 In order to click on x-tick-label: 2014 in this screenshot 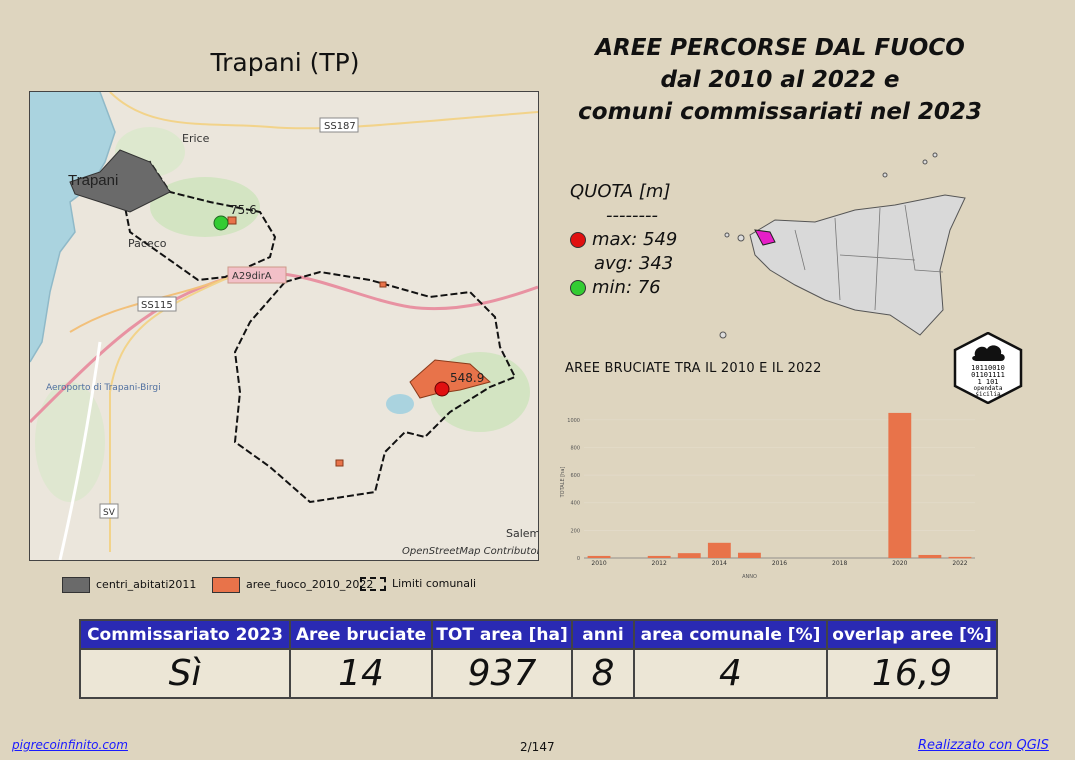, I will do `click(719, 563)`.